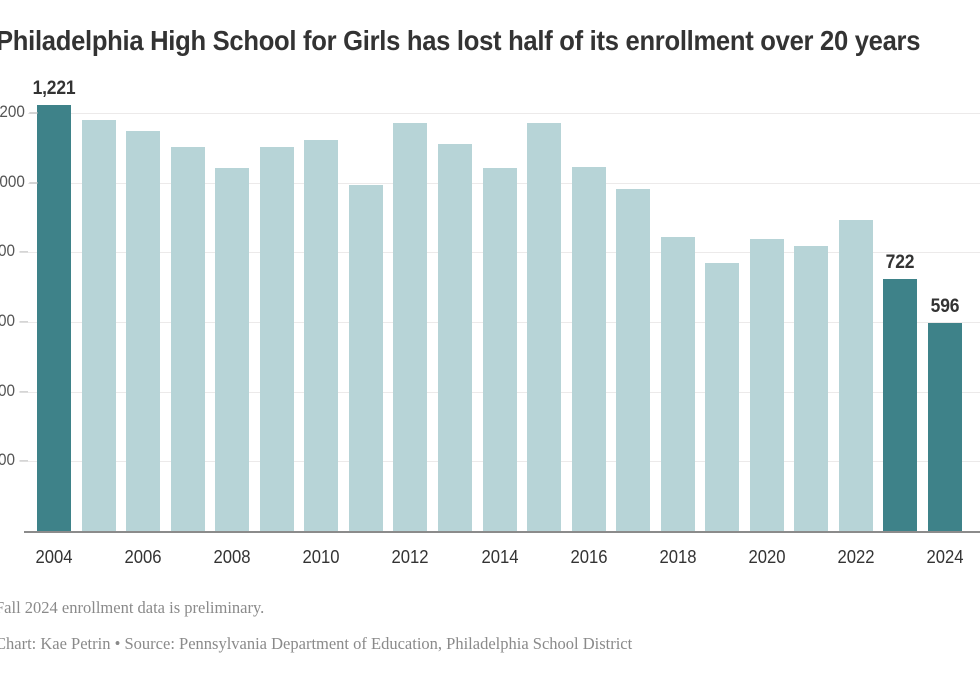 This screenshot has height=699, width=980. Describe the element at coordinates (14, 320) in the screenshot. I see `y-axis-tick-label: 600–` at that location.